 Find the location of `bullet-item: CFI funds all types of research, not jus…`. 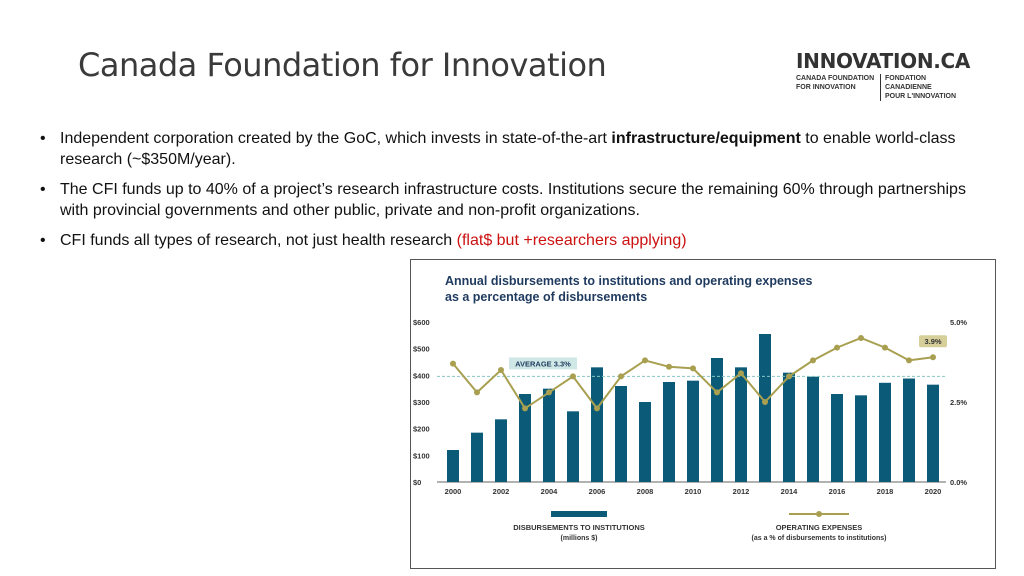

bullet-item: CFI funds all types of research, not jus… is located at coordinates (510, 240).